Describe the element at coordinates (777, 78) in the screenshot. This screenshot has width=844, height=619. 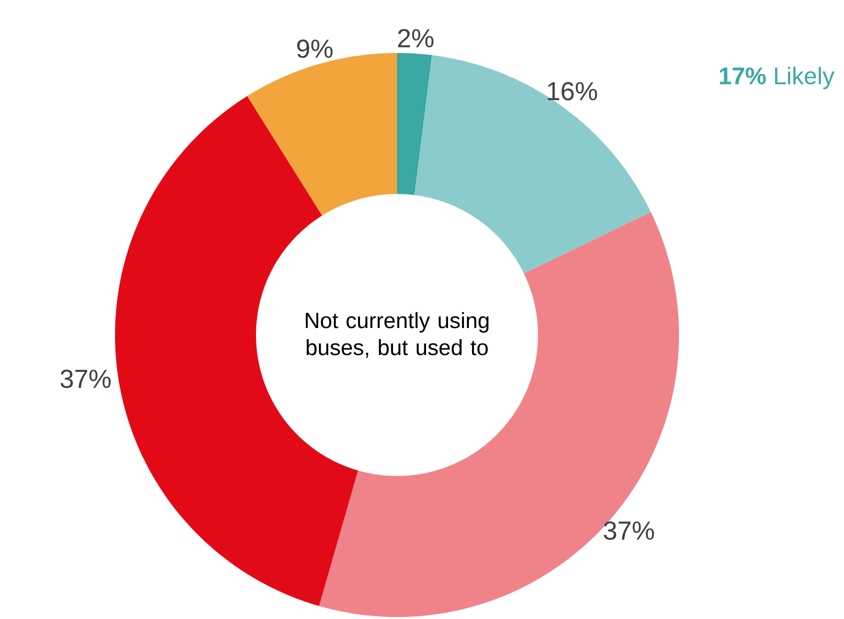
I see `text: 17% Likely` at that location.